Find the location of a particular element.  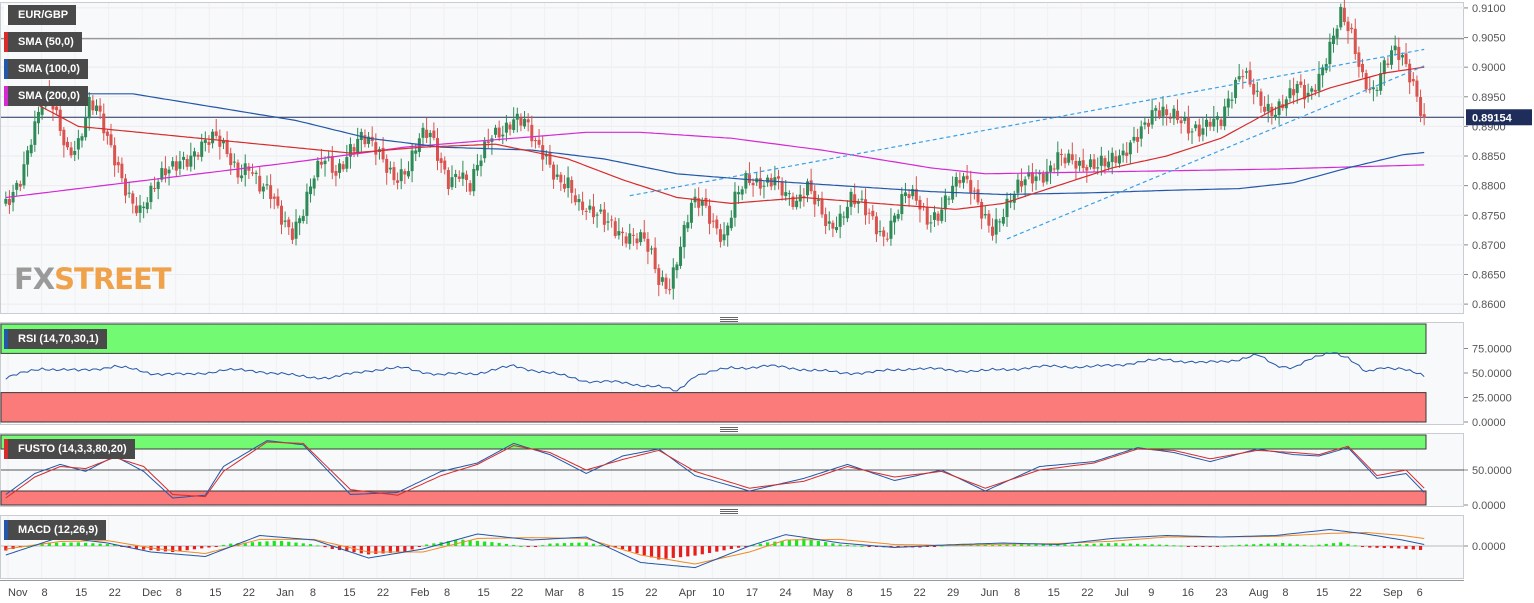

price-axis-label: 0.8700 is located at coordinates (1489, 246).